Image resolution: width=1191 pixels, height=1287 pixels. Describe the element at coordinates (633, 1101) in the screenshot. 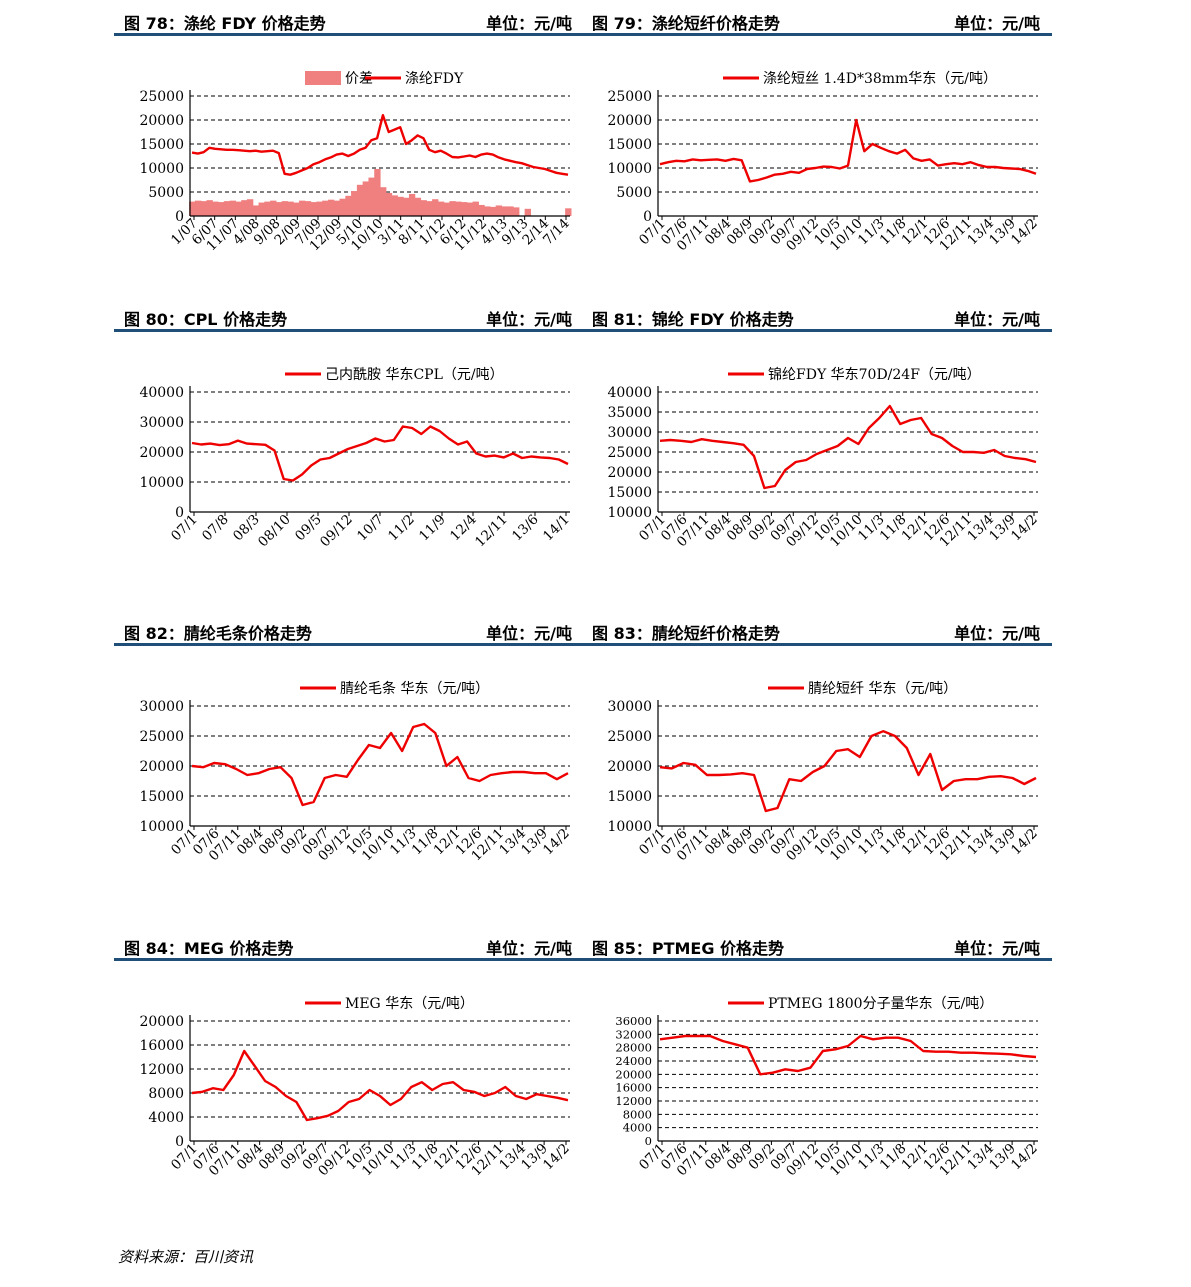

I see `y-tick-label: 12000` at that location.